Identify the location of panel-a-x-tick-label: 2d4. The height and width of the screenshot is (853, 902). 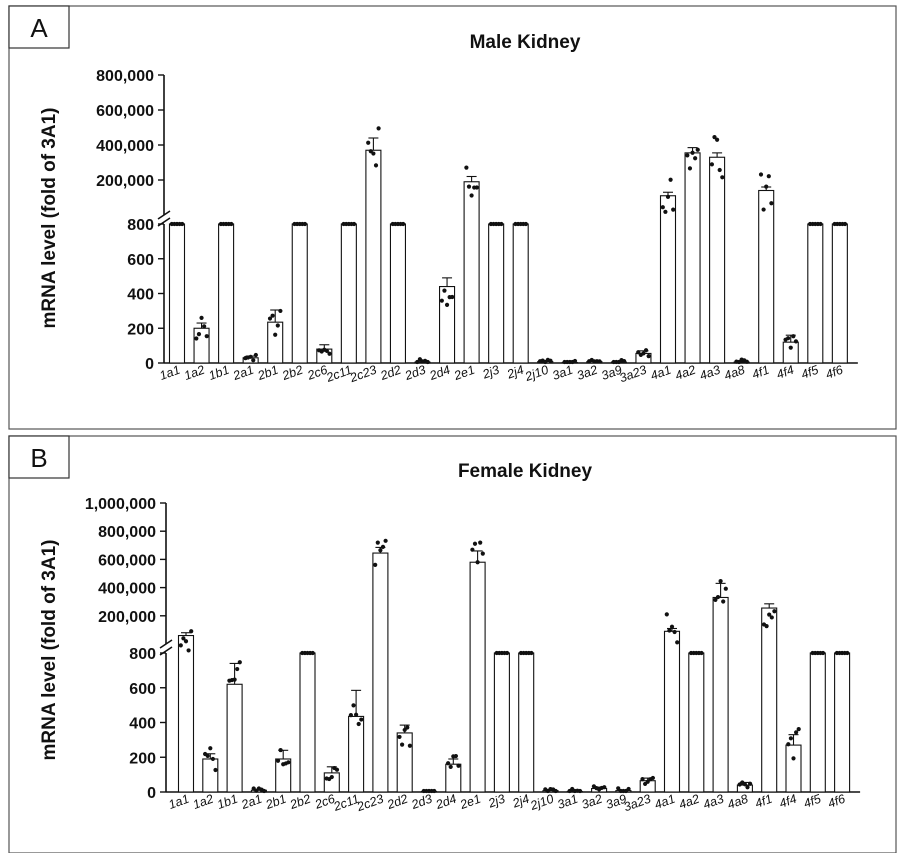
(439, 373).